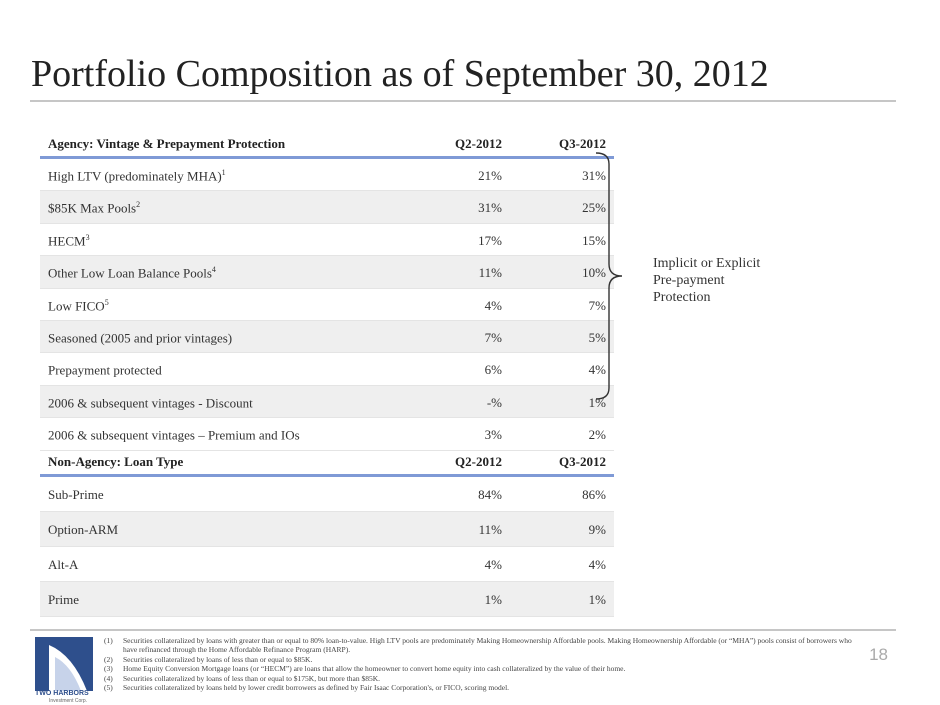 The height and width of the screenshot is (705, 940). Describe the element at coordinates (167, 143) in the screenshot. I see `agency-header-label: Agency: Vintage & Prepayment Protection` at that location.